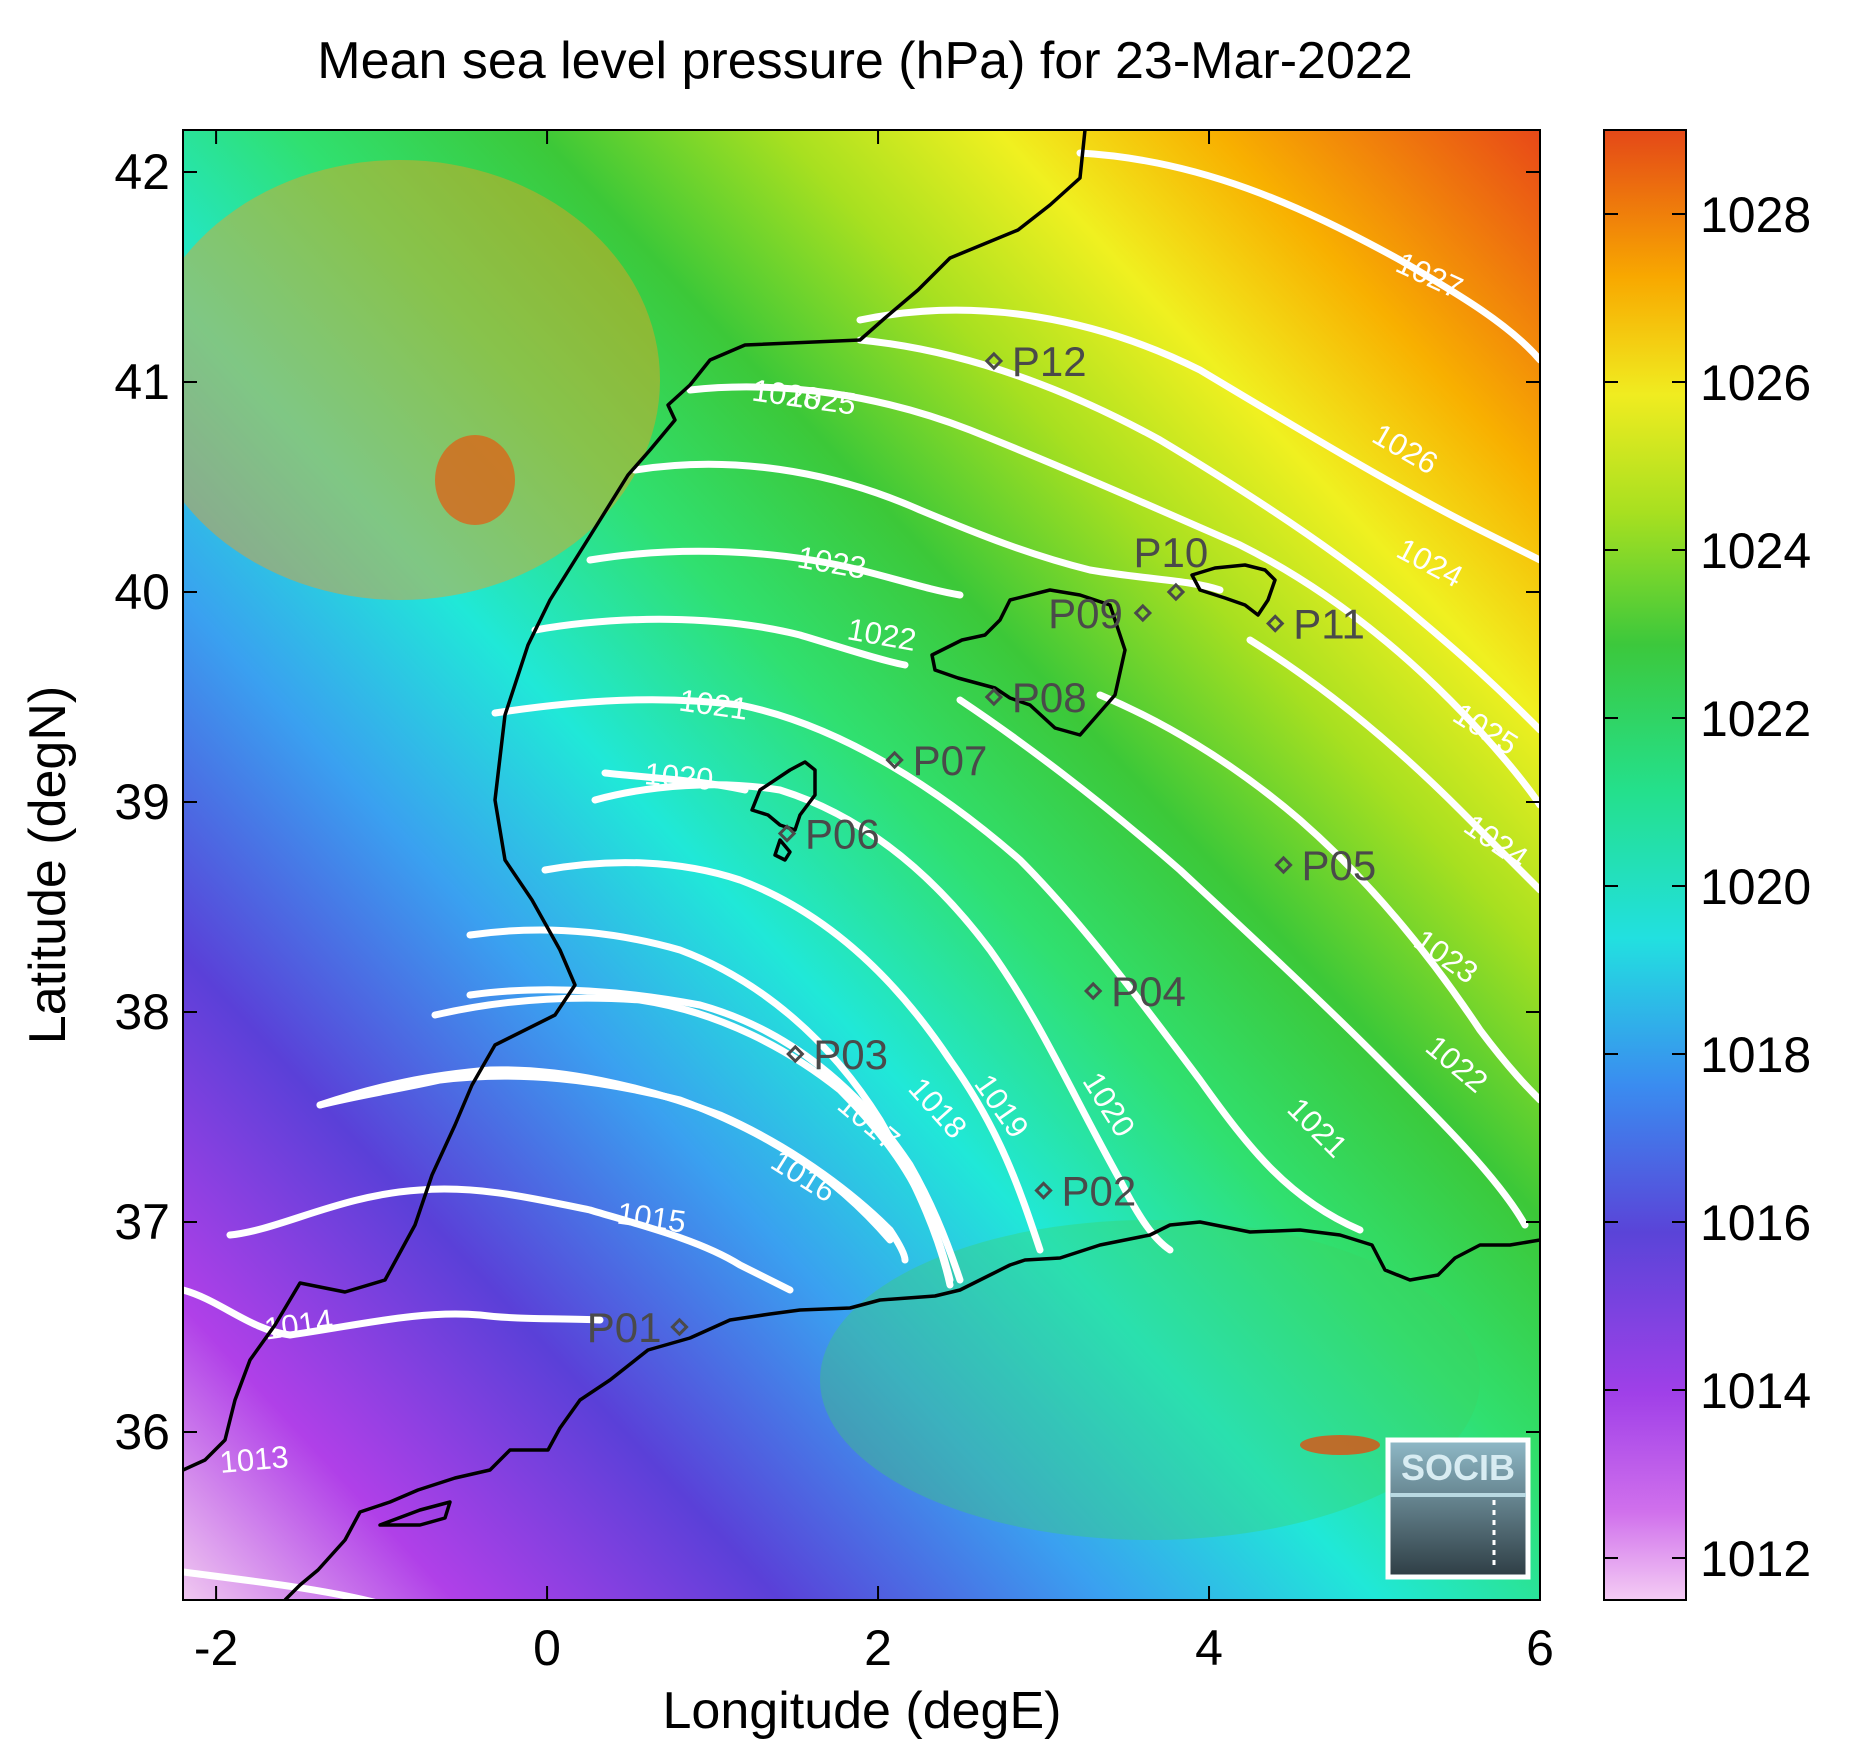 The height and width of the screenshot is (1758, 1854). What do you see at coordinates (48, 865) in the screenshot?
I see `y-axis-label: Latitude (degN)` at bounding box center [48, 865].